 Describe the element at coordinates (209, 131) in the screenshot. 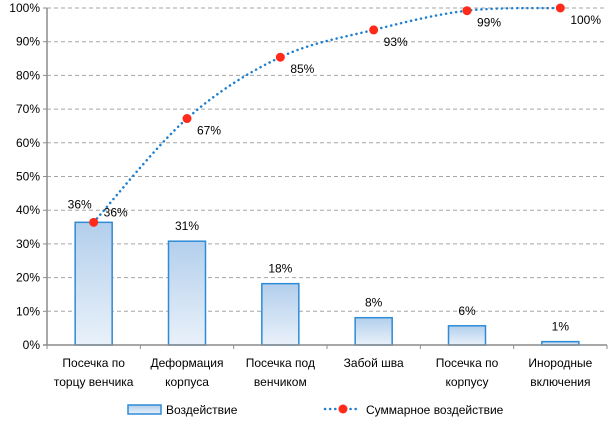

I see `cumulative-value-label: 67%` at that location.